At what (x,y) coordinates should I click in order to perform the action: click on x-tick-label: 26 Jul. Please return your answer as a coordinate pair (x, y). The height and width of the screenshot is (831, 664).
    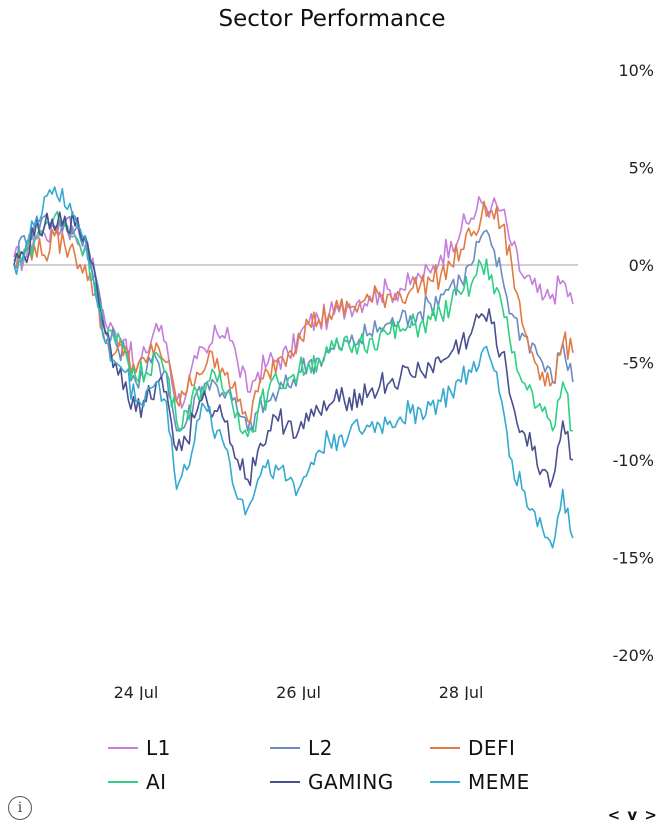
    Looking at the image, I should click on (298, 691).